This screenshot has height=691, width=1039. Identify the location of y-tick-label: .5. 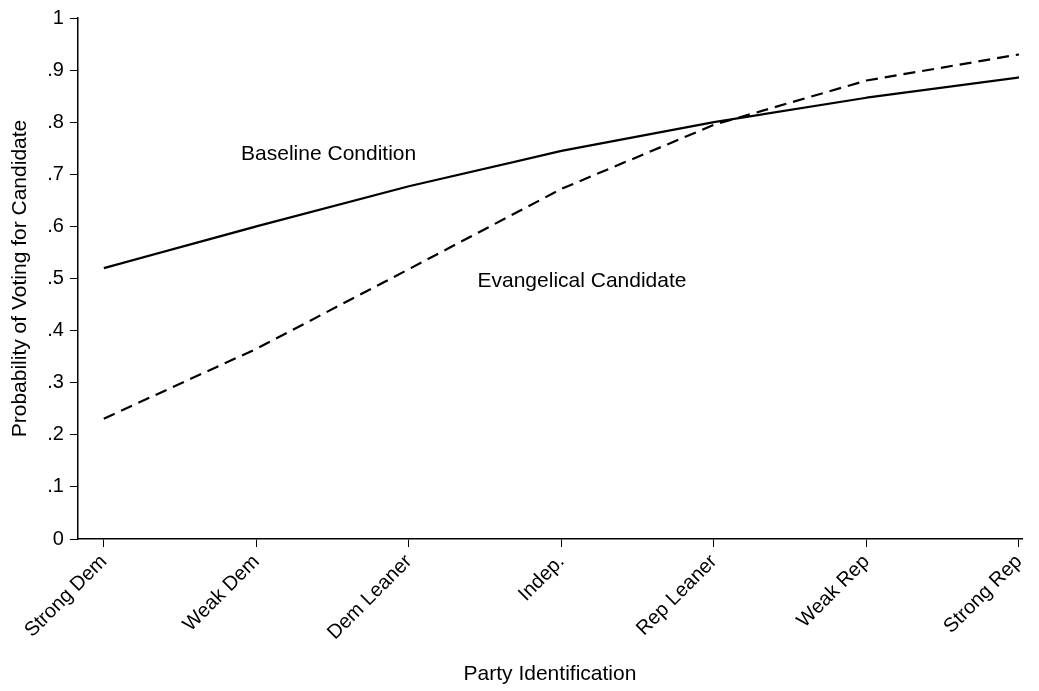
(55, 277).